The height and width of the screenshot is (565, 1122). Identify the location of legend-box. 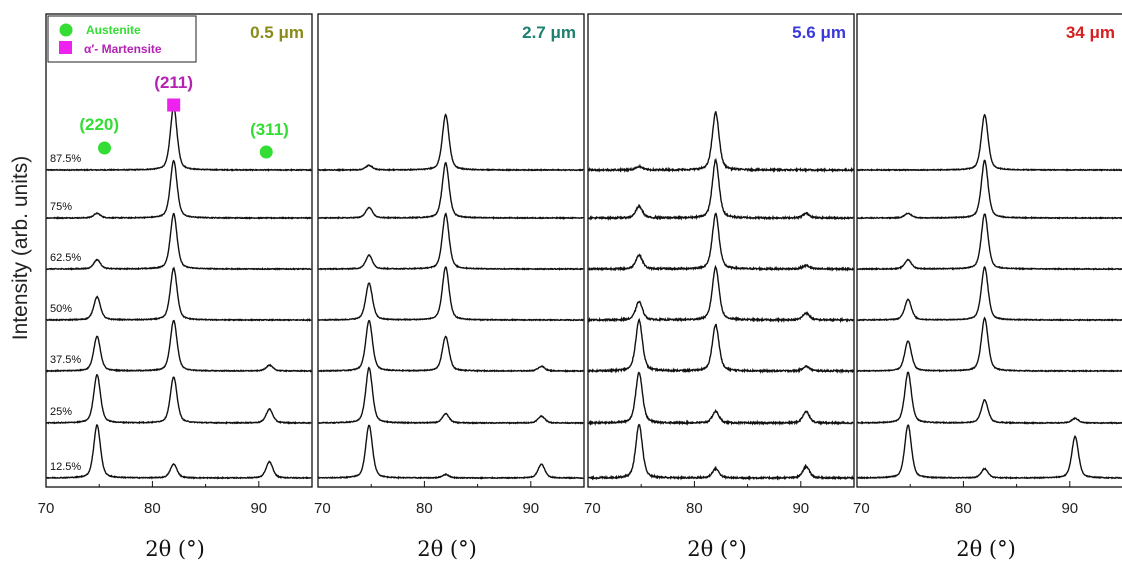
(122, 39).